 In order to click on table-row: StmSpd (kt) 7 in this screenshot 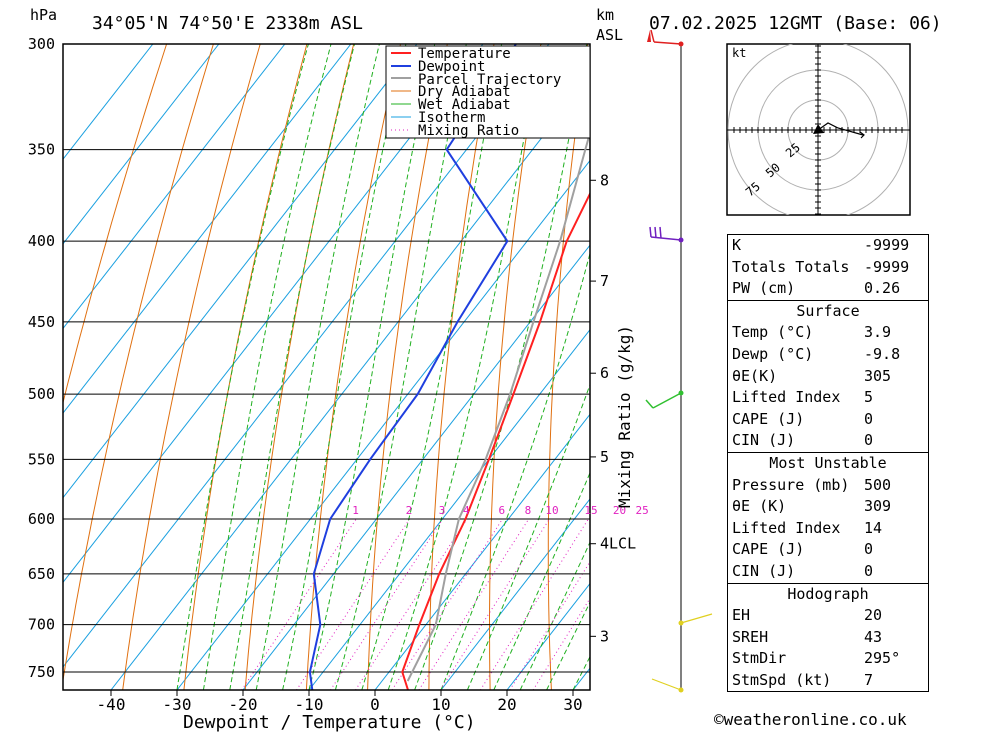, I will do `click(828, 681)`.